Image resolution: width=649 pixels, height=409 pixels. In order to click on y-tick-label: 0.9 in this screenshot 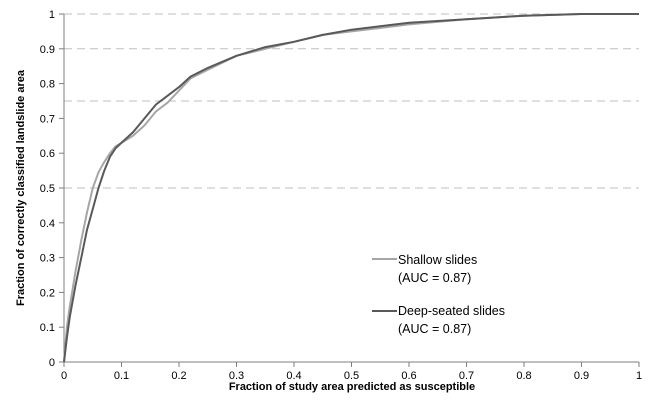, I will do `click(47, 50)`.